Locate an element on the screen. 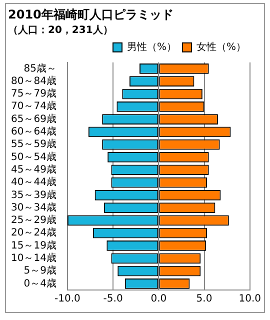 Image resolution: width=270 pixels, height=320 pixels. y-tick-label: 50～54歳 is located at coordinates (33, 156).